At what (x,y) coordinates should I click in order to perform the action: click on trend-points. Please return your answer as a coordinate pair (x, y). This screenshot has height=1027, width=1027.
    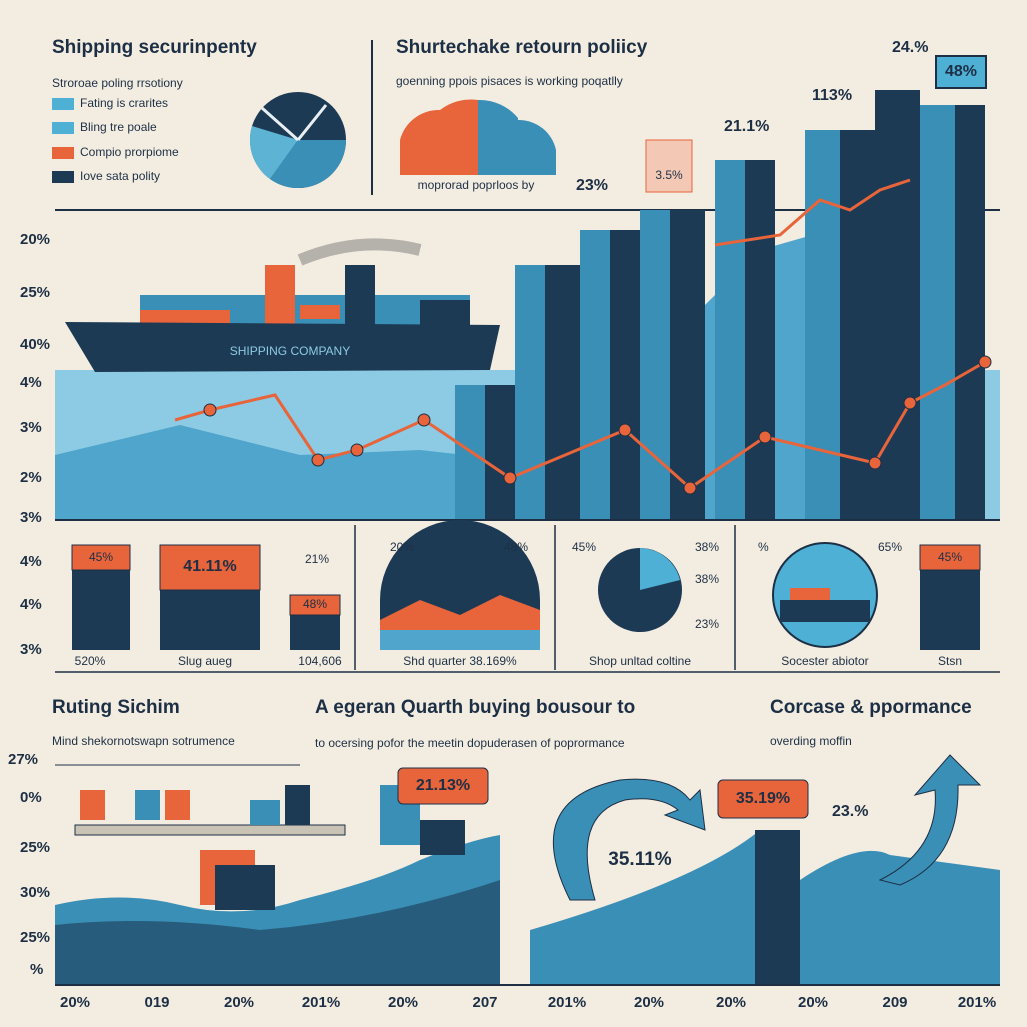
    Looking at the image, I should click on (597, 425).